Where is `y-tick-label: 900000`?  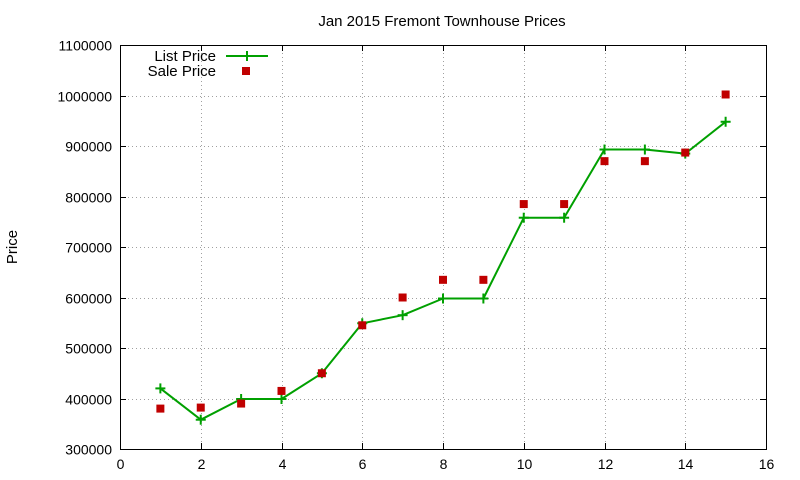 y-tick-label: 900000 is located at coordinates (88, 147).